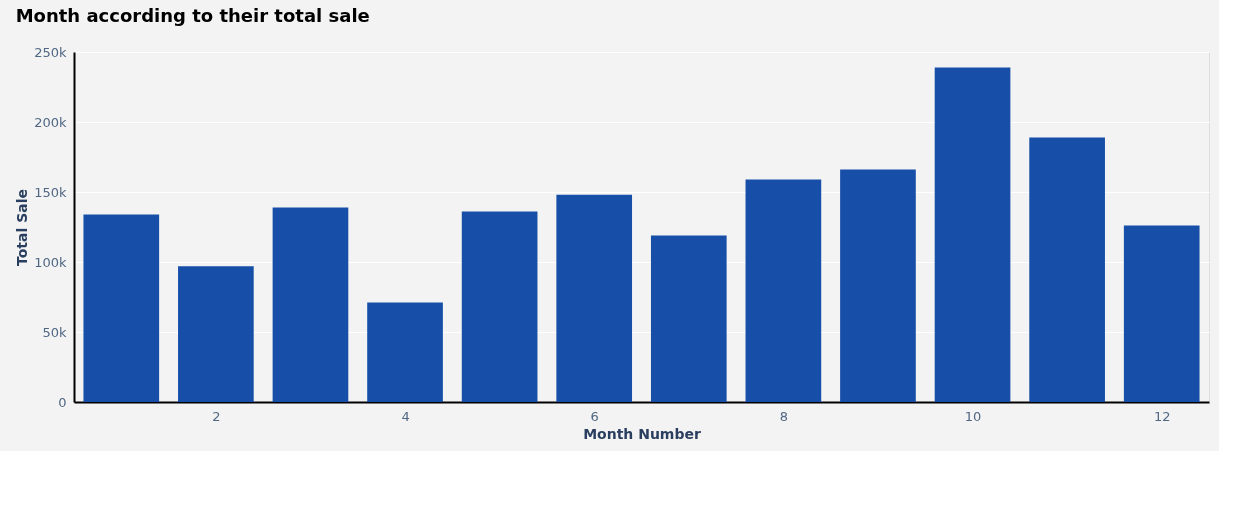 The width and height of the screenshot is (1251, 509). I want to click on x-tick-label: 12, so click(1162, 416).